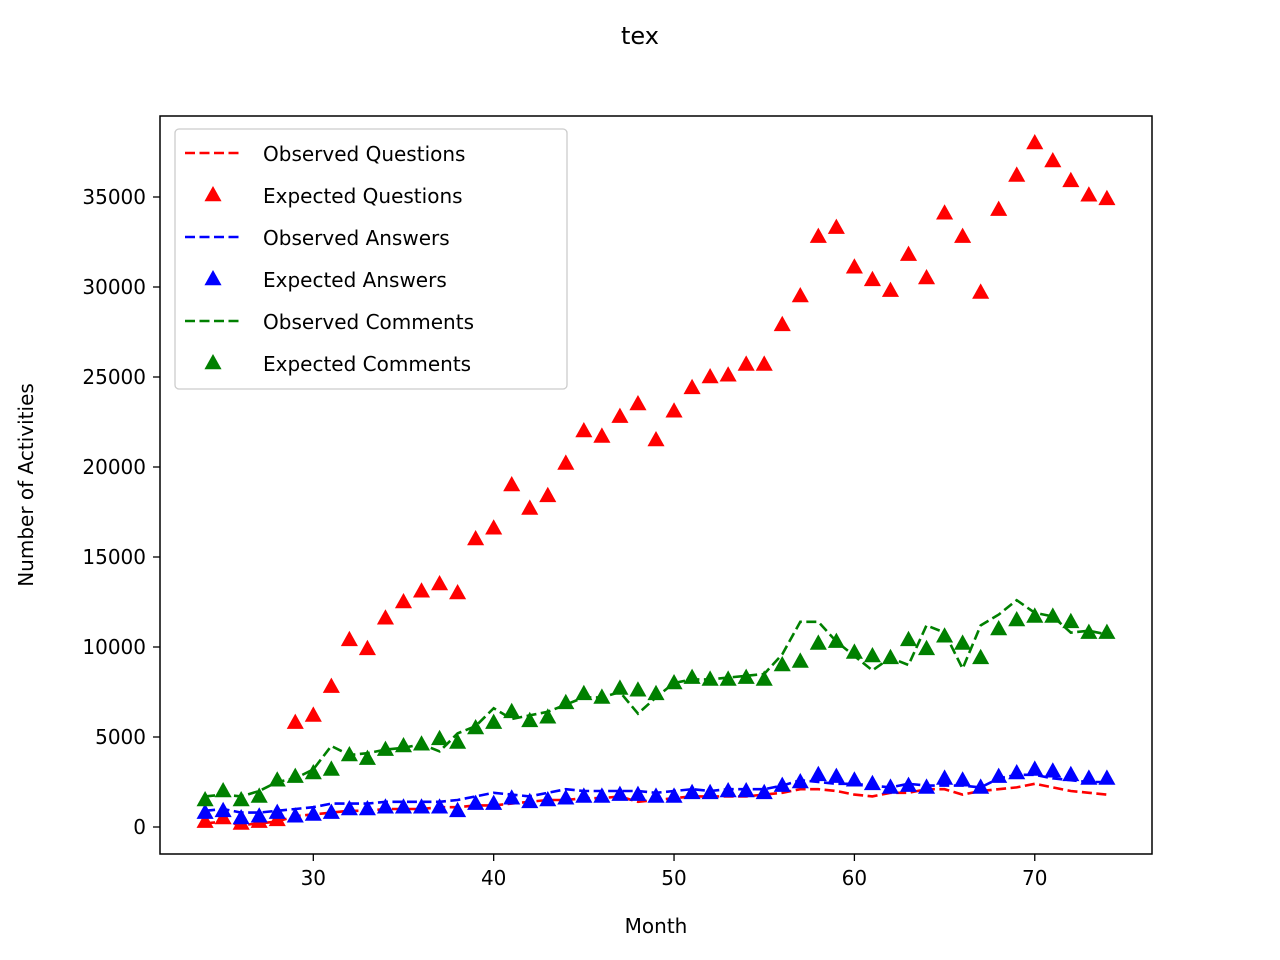 This screenshot has height=960, width=1280. What do you see at coordinates (121, 512) in the screenshot?
I see `y-axis: 0 5000 10000 15000 20000 25000 30000 35000` at bounding box center [121, 512].